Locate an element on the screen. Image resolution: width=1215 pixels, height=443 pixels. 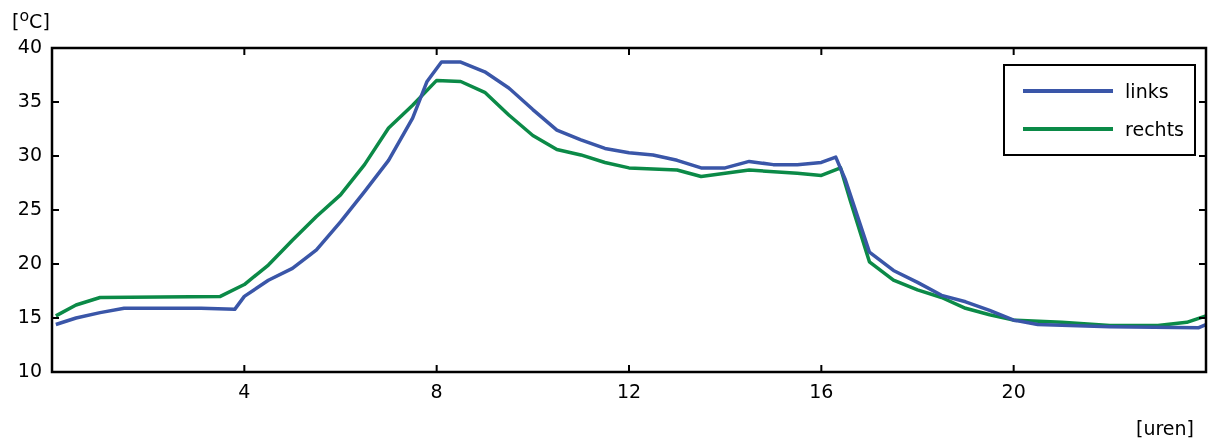
x-axis-title: [uren] is located at coordinates (1165, 428).